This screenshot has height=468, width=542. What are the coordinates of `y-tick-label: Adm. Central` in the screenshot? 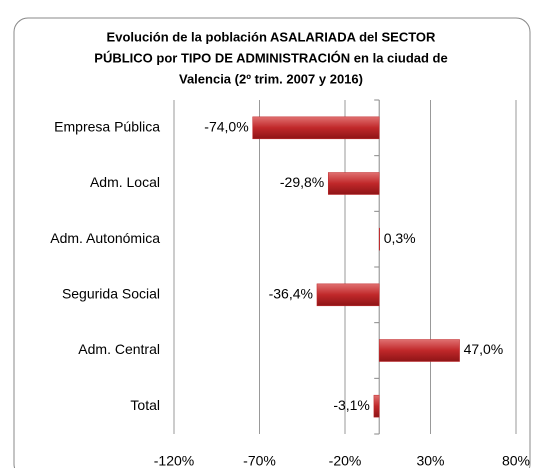 It's located at (119, 349).